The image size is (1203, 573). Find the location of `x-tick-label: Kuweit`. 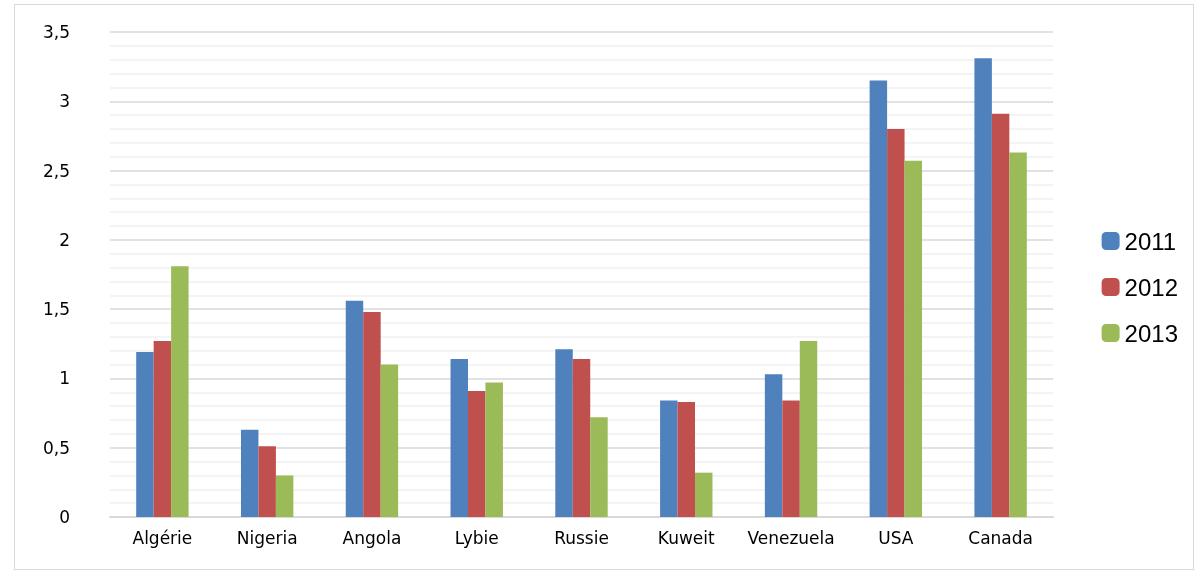

x-tick-label: Kuweit is located at coordinates (686, 537).